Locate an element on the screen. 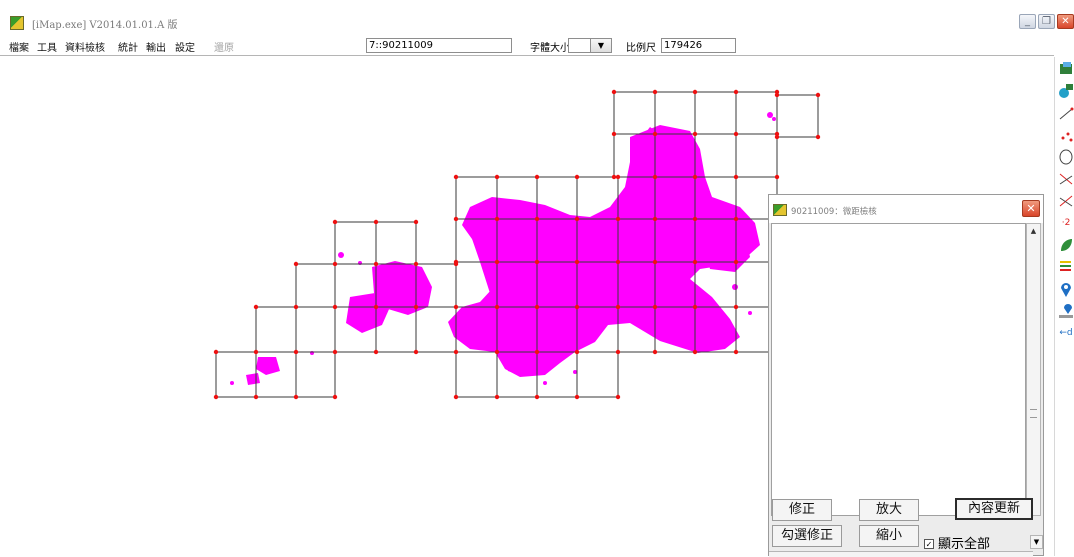 The image size is (1074, 557). menu-settings: 設定 is located at coordinates (185, 48).